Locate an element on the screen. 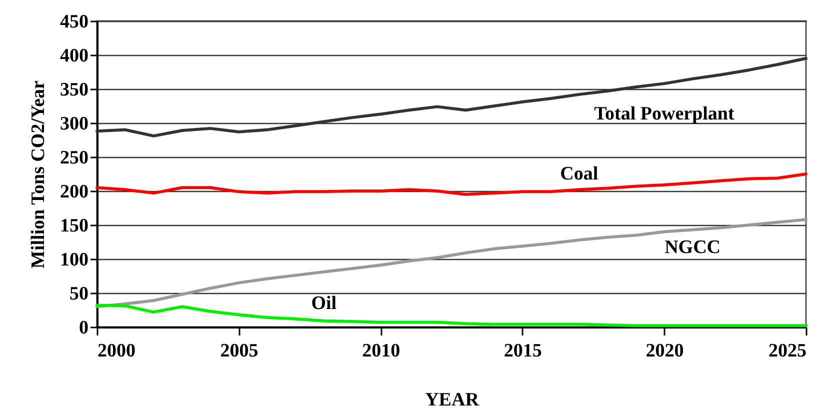 This screenshot has width=830, height=410. y-tick-label: 250 is located at coordinates (74, 158).